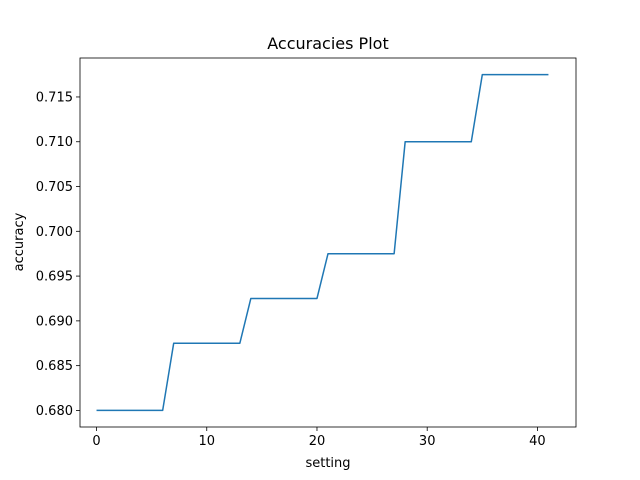 The image size is (640, 480). Describe the element at coordinates (96, 441) in the screenshot. I see `x-tick-label: 0` at that location.